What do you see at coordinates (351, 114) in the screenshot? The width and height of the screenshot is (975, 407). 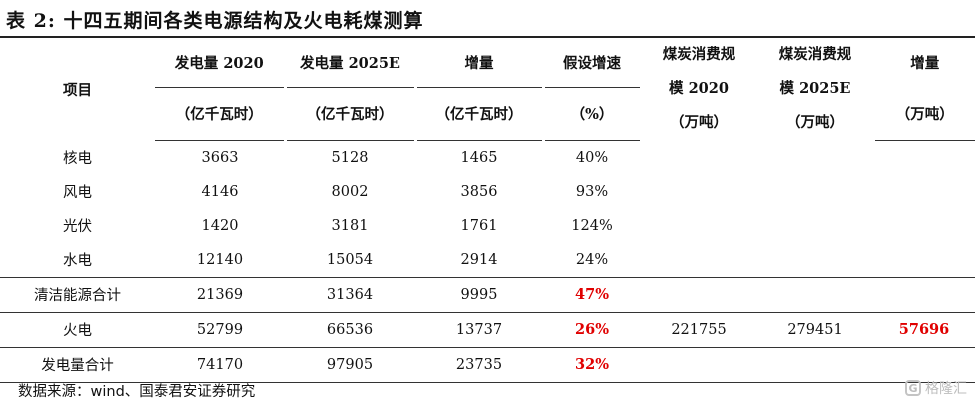 I see `header-unit-kwh-2025: （亿千瓦时）` at bounding box center [351, 114].